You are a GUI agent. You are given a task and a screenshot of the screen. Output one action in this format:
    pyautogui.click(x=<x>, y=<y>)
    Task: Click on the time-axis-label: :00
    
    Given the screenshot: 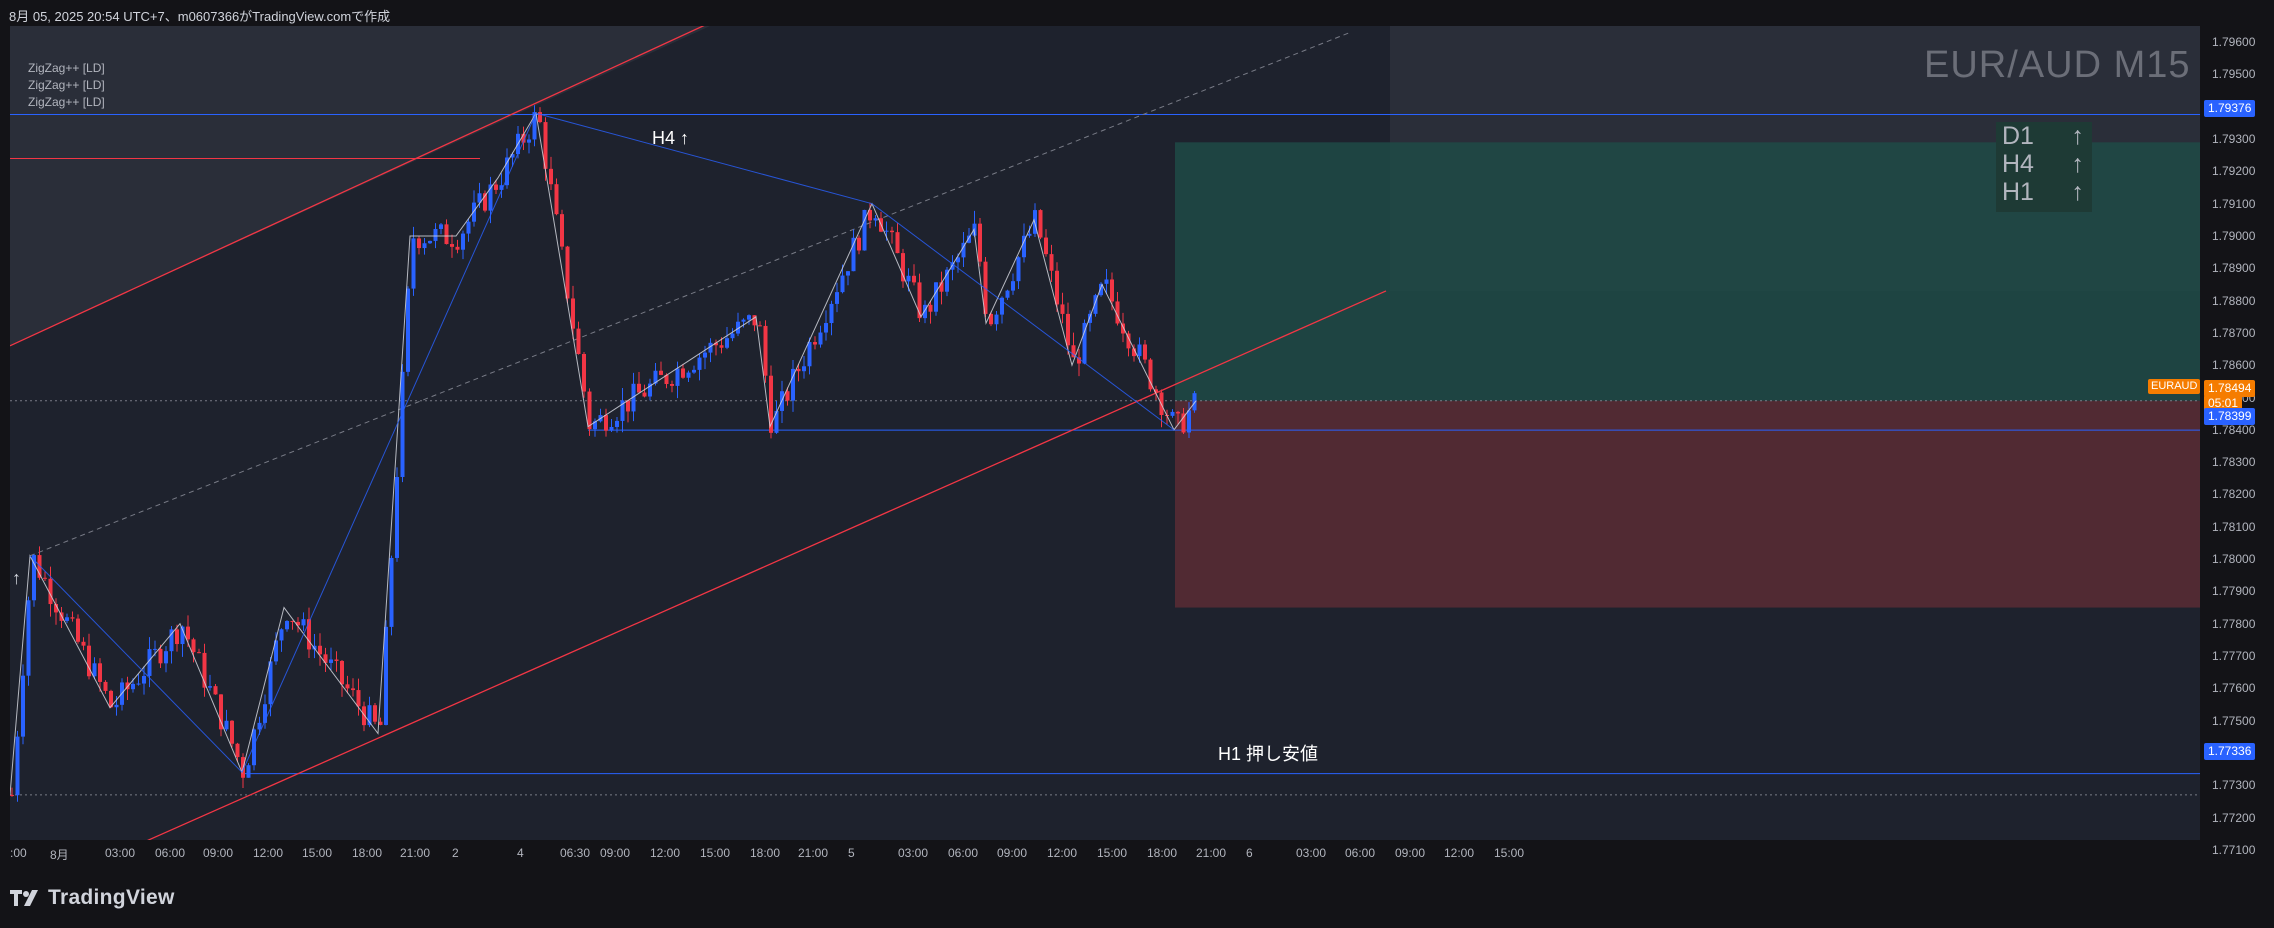 What is the action you would take?
    pyautogui.click(x=18, y=853)
    